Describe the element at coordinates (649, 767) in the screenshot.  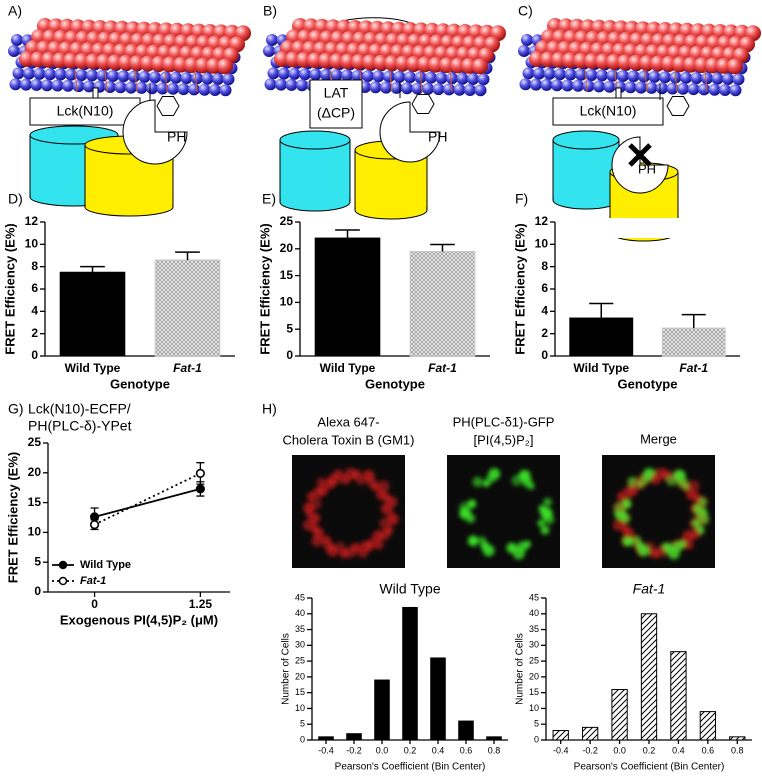
I see `x-axis-label: Pearson's Coefficient (Bin Center)` at that location.